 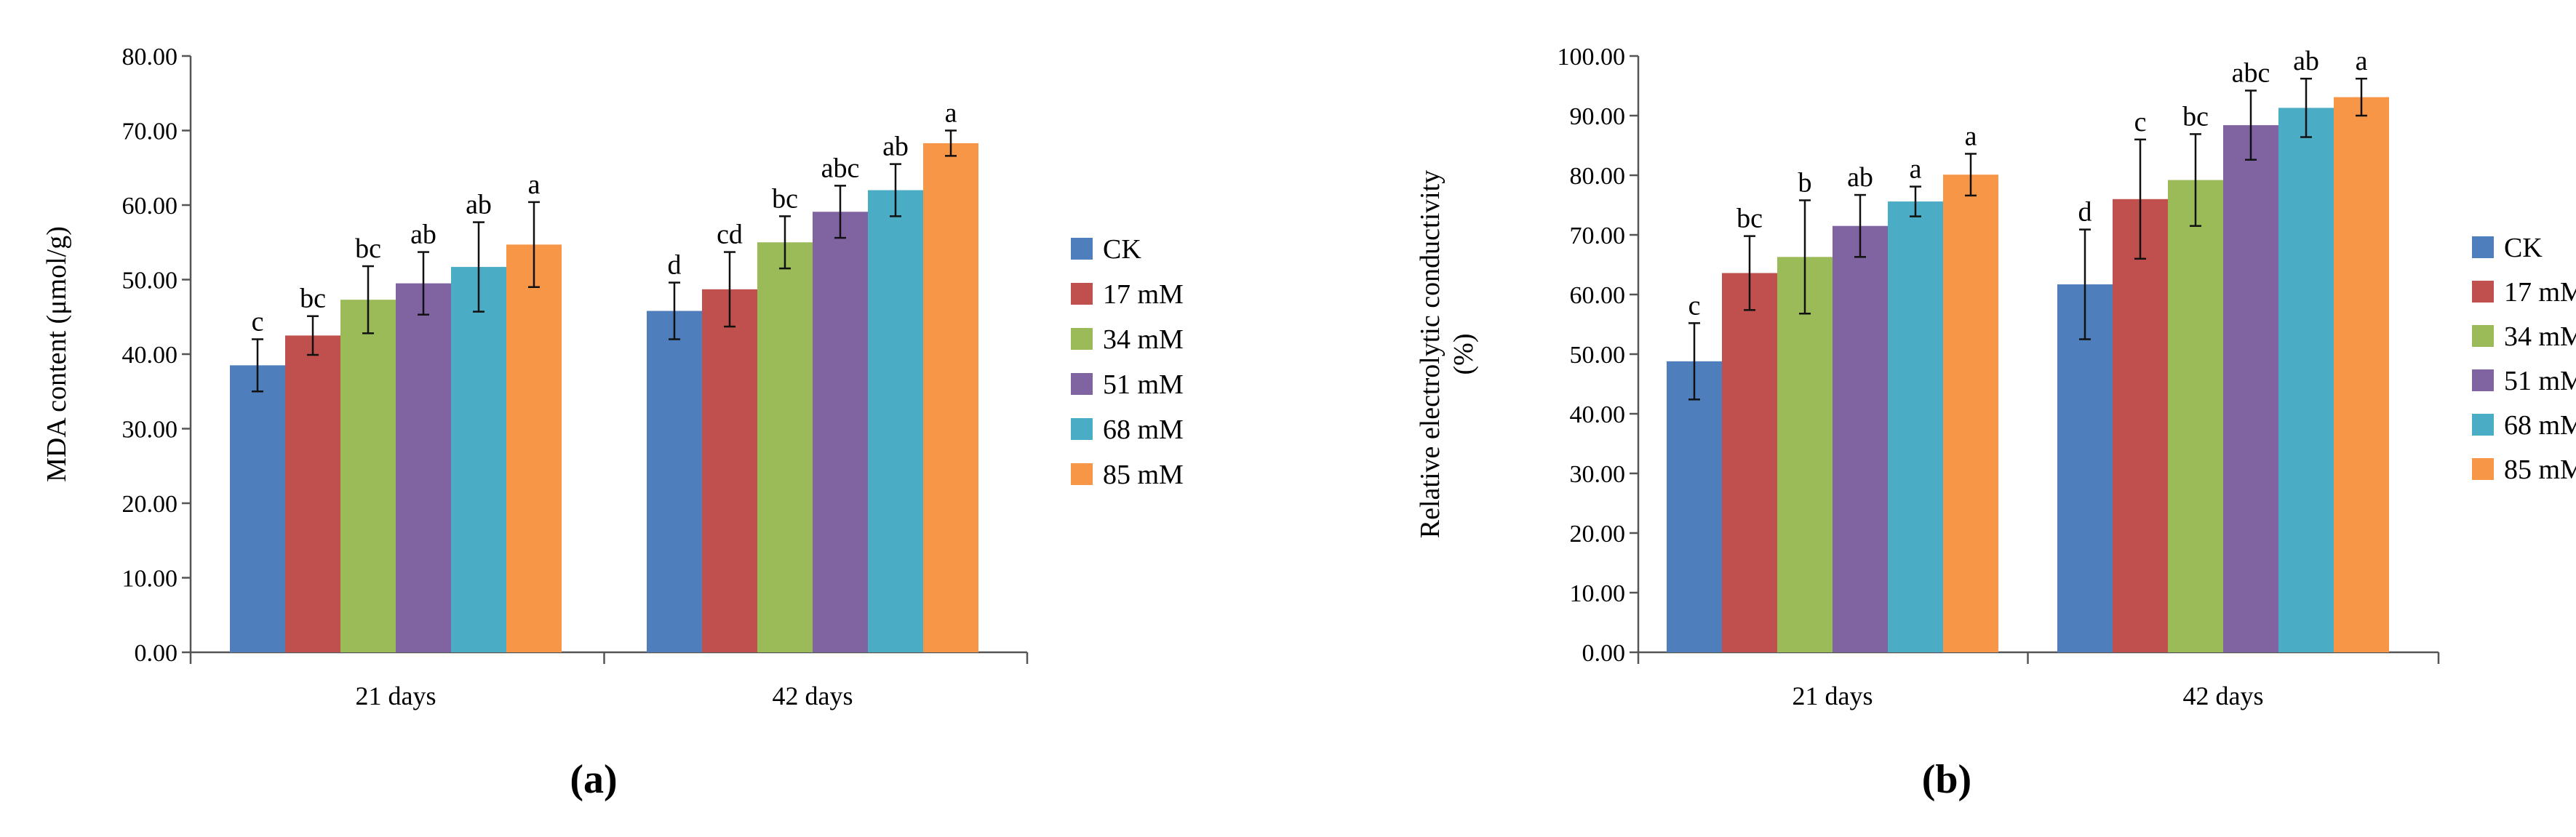 I want to click on y-axis-label-line: (%), so click(x=1463, y=354).